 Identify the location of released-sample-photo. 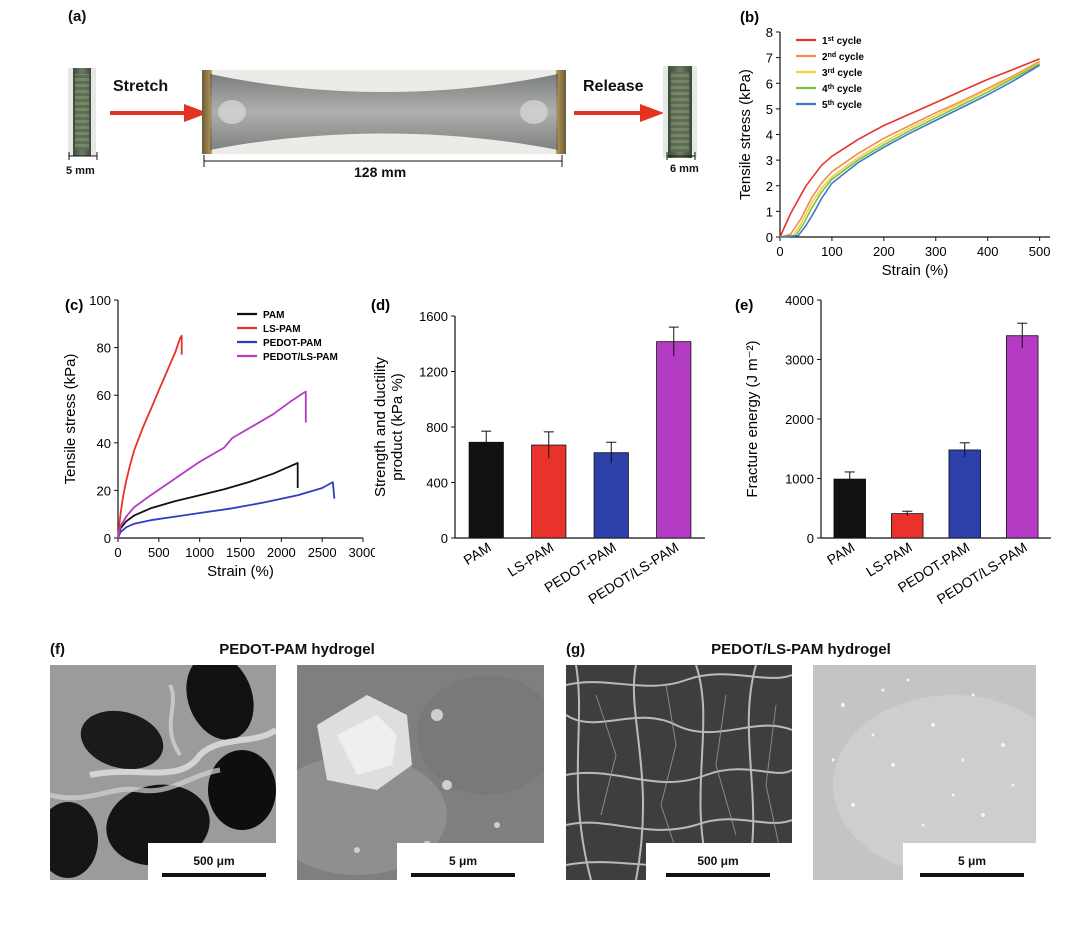
(680, 112).